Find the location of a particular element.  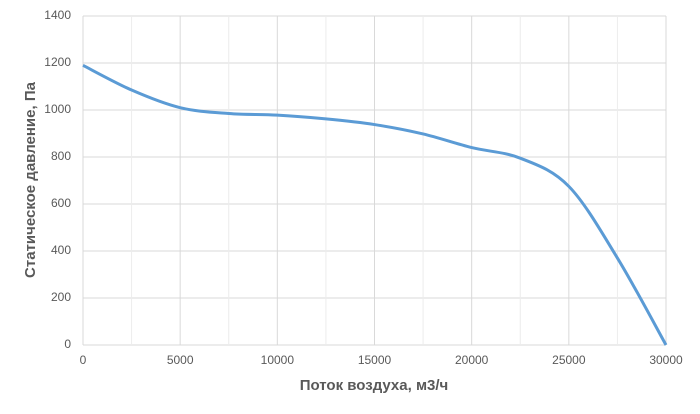

x-tick-label: 30000 is located at coordinates (666, 360).